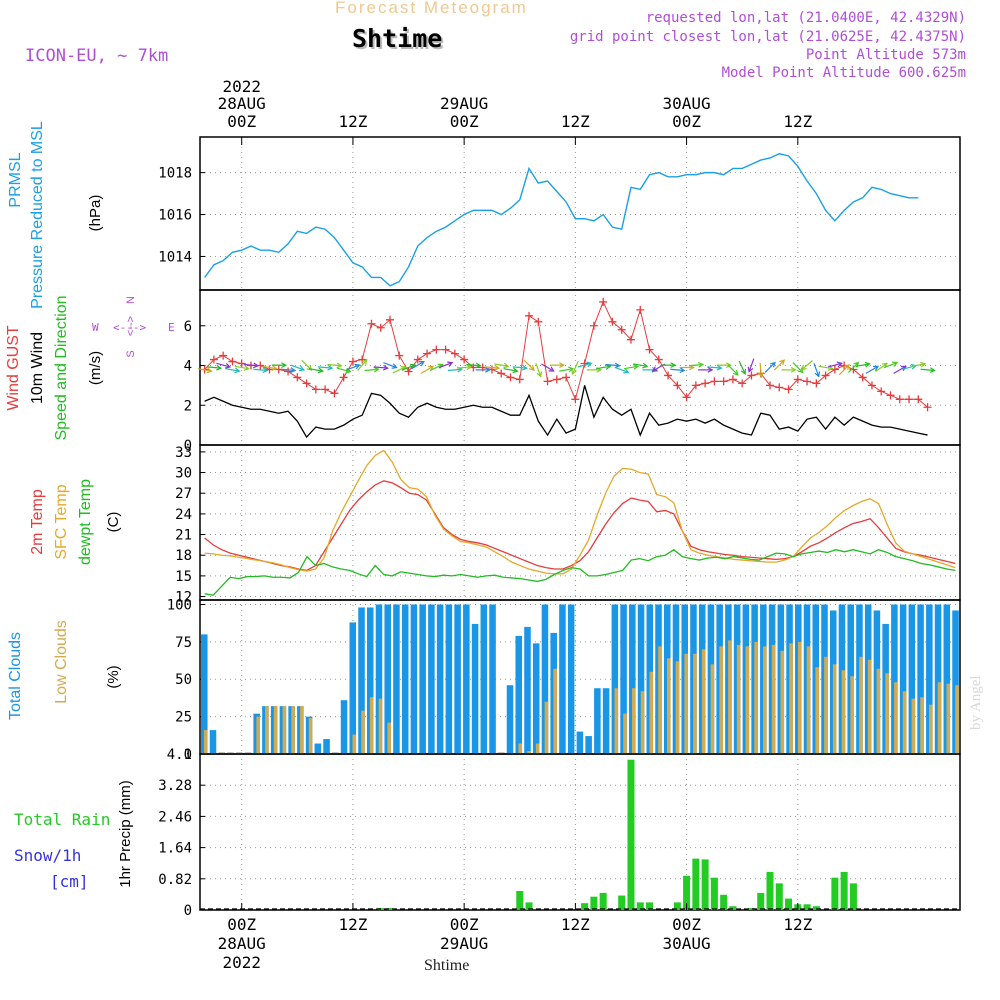  Describe the element at coordinates (129, 327) in the screenshot. I see `compass-arrows: <--->` at that location.